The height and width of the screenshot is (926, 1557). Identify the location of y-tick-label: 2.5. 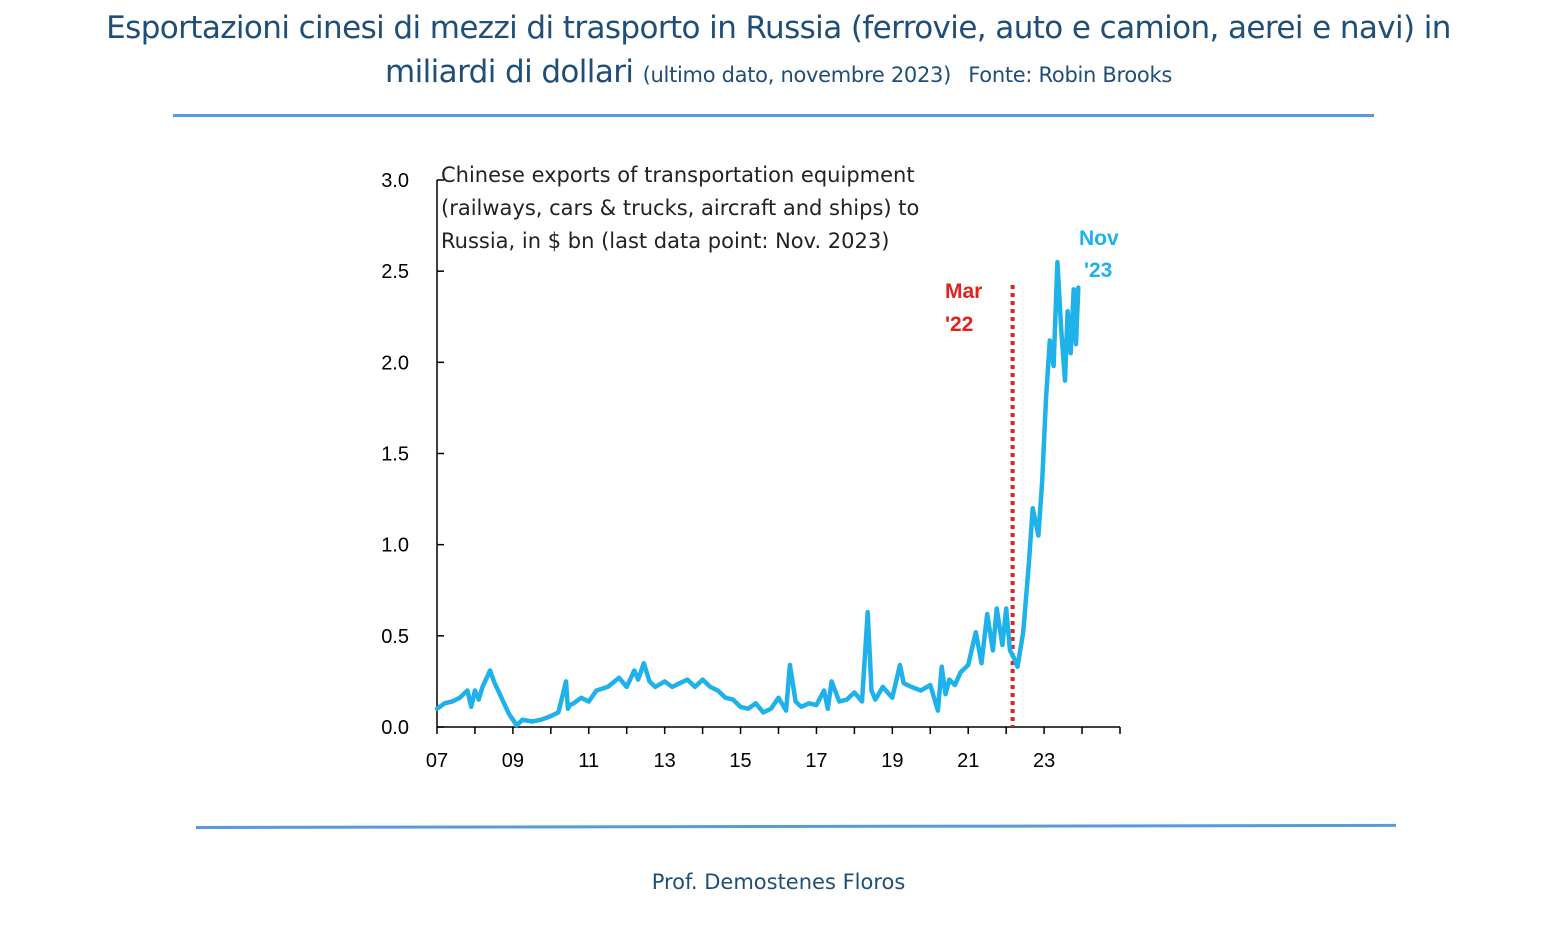
(395, 272).